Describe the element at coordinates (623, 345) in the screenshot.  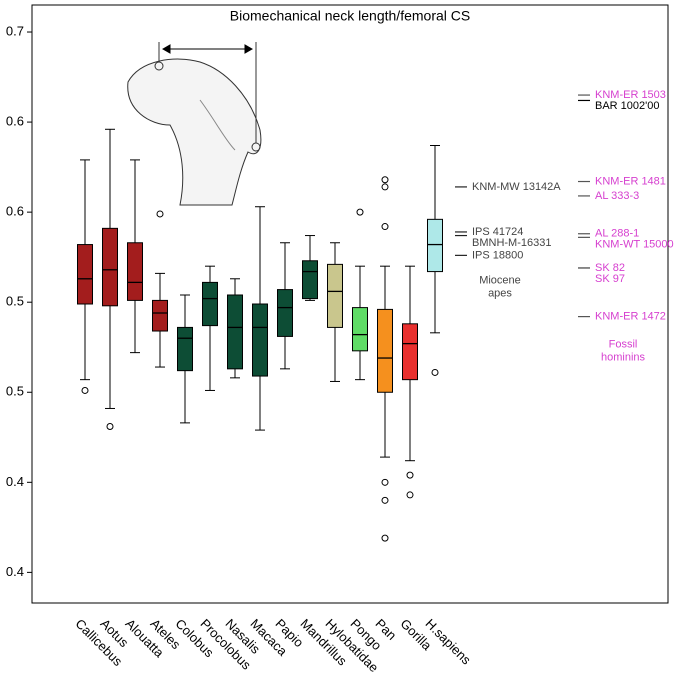
I see `group-label: Fossil` at that location.